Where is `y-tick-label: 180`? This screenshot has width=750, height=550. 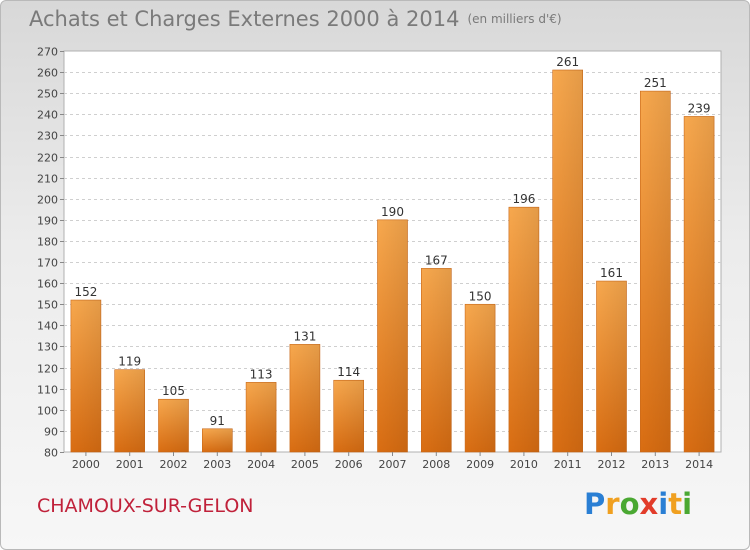
y-tick-label: 180 is located at coordinates (47, 242).